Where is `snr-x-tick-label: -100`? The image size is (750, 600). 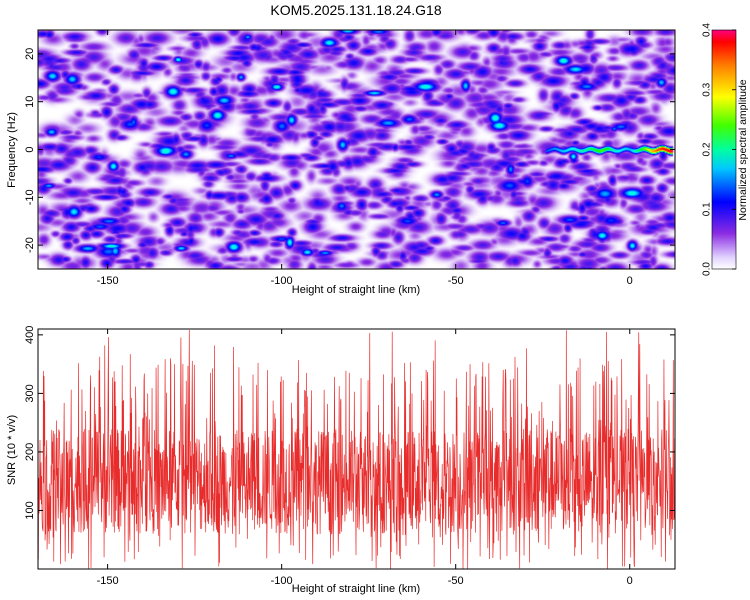
snr-x-tick-label: -100 is located at coordinates (282, 581).